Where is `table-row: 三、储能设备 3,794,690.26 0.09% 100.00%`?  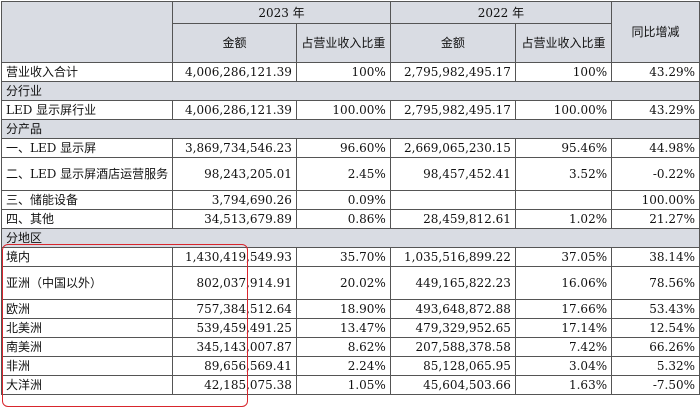 table-row: 三、储能设备 3,794,690.26 0.09% 100.00% is located at coordinates (350, 200).